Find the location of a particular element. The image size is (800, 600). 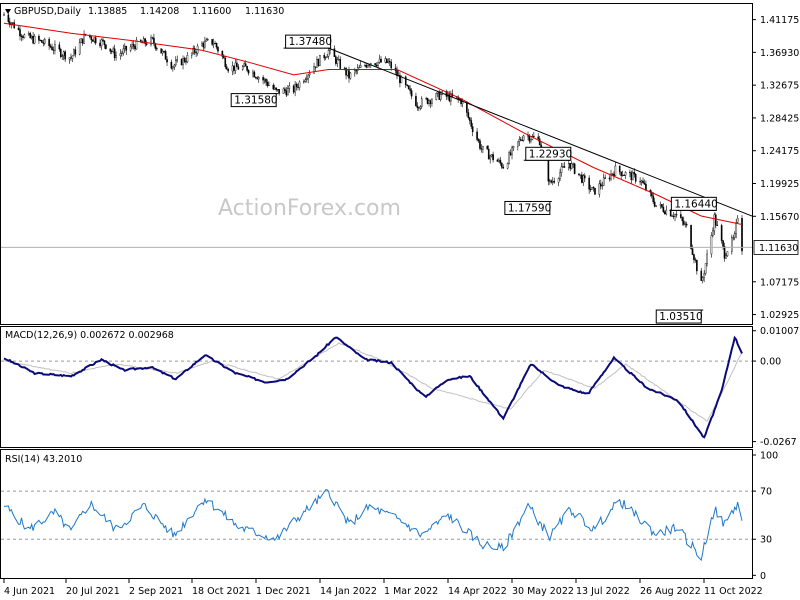

x-tick-label: 13 Jul 2022 is located at coordinates (603, 591).